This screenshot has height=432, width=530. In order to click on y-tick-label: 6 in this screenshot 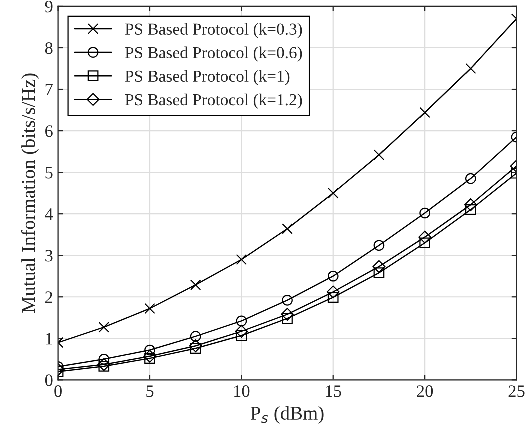, I will do `click(49, 132)`.